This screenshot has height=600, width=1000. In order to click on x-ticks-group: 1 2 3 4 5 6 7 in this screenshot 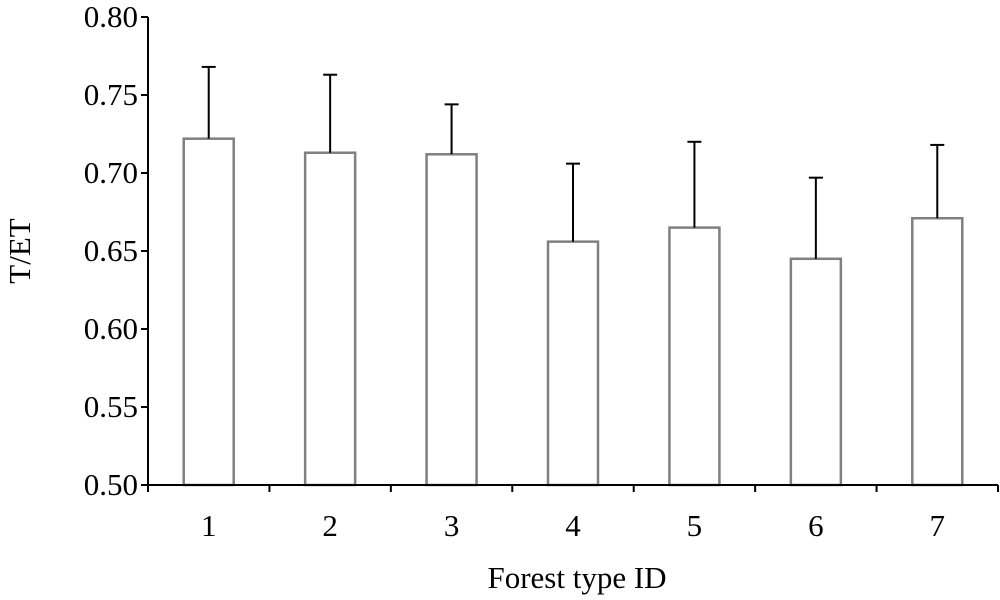, I will do `click(573, 514)`.